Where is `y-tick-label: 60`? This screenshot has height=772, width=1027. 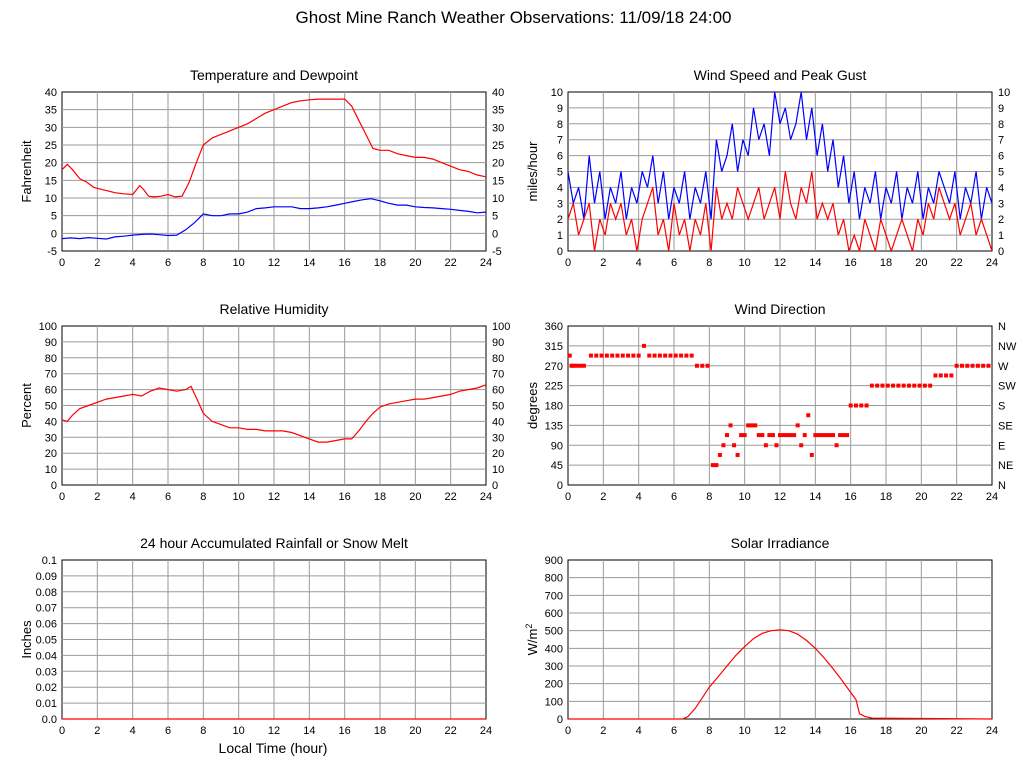 y-tick-label: 60 is located at coordinates (51, 391).